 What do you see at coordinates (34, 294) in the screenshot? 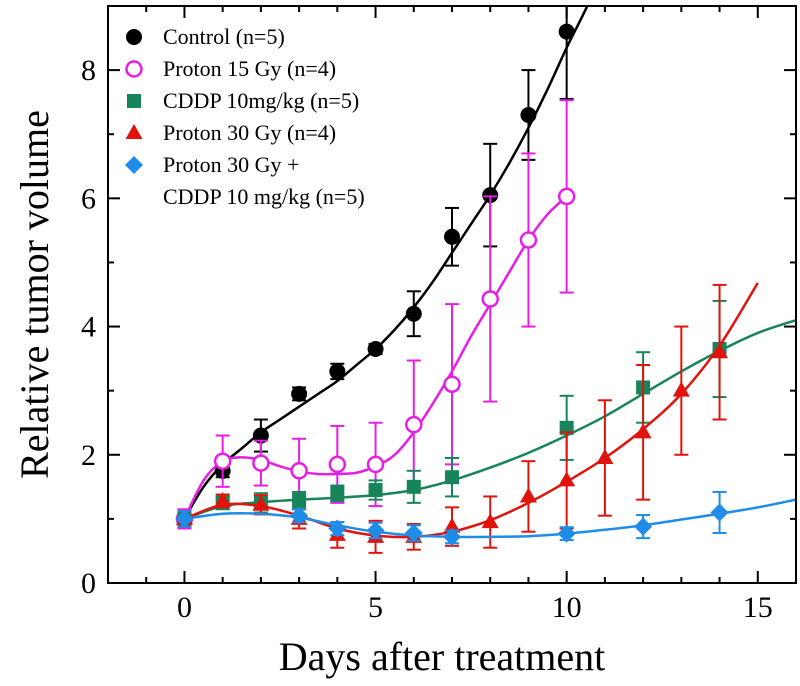
I see `y-axis-title: Relative tumor volume` at bounding box center [34, 294].